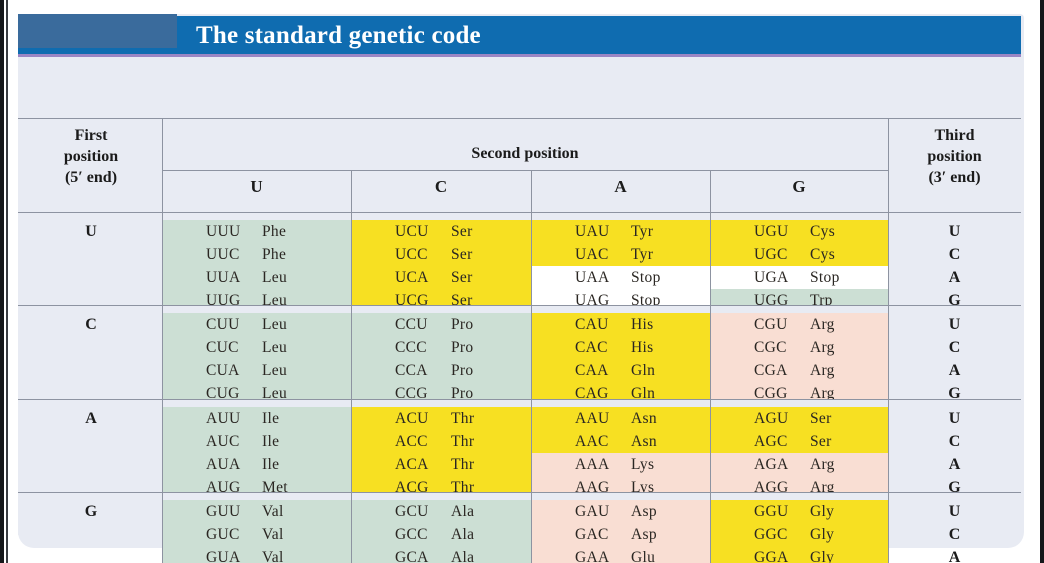 The width and height of the screenshot is (1044, 563). I want to click on codon-row-CCU: CCU Pro, so click(441, 324).